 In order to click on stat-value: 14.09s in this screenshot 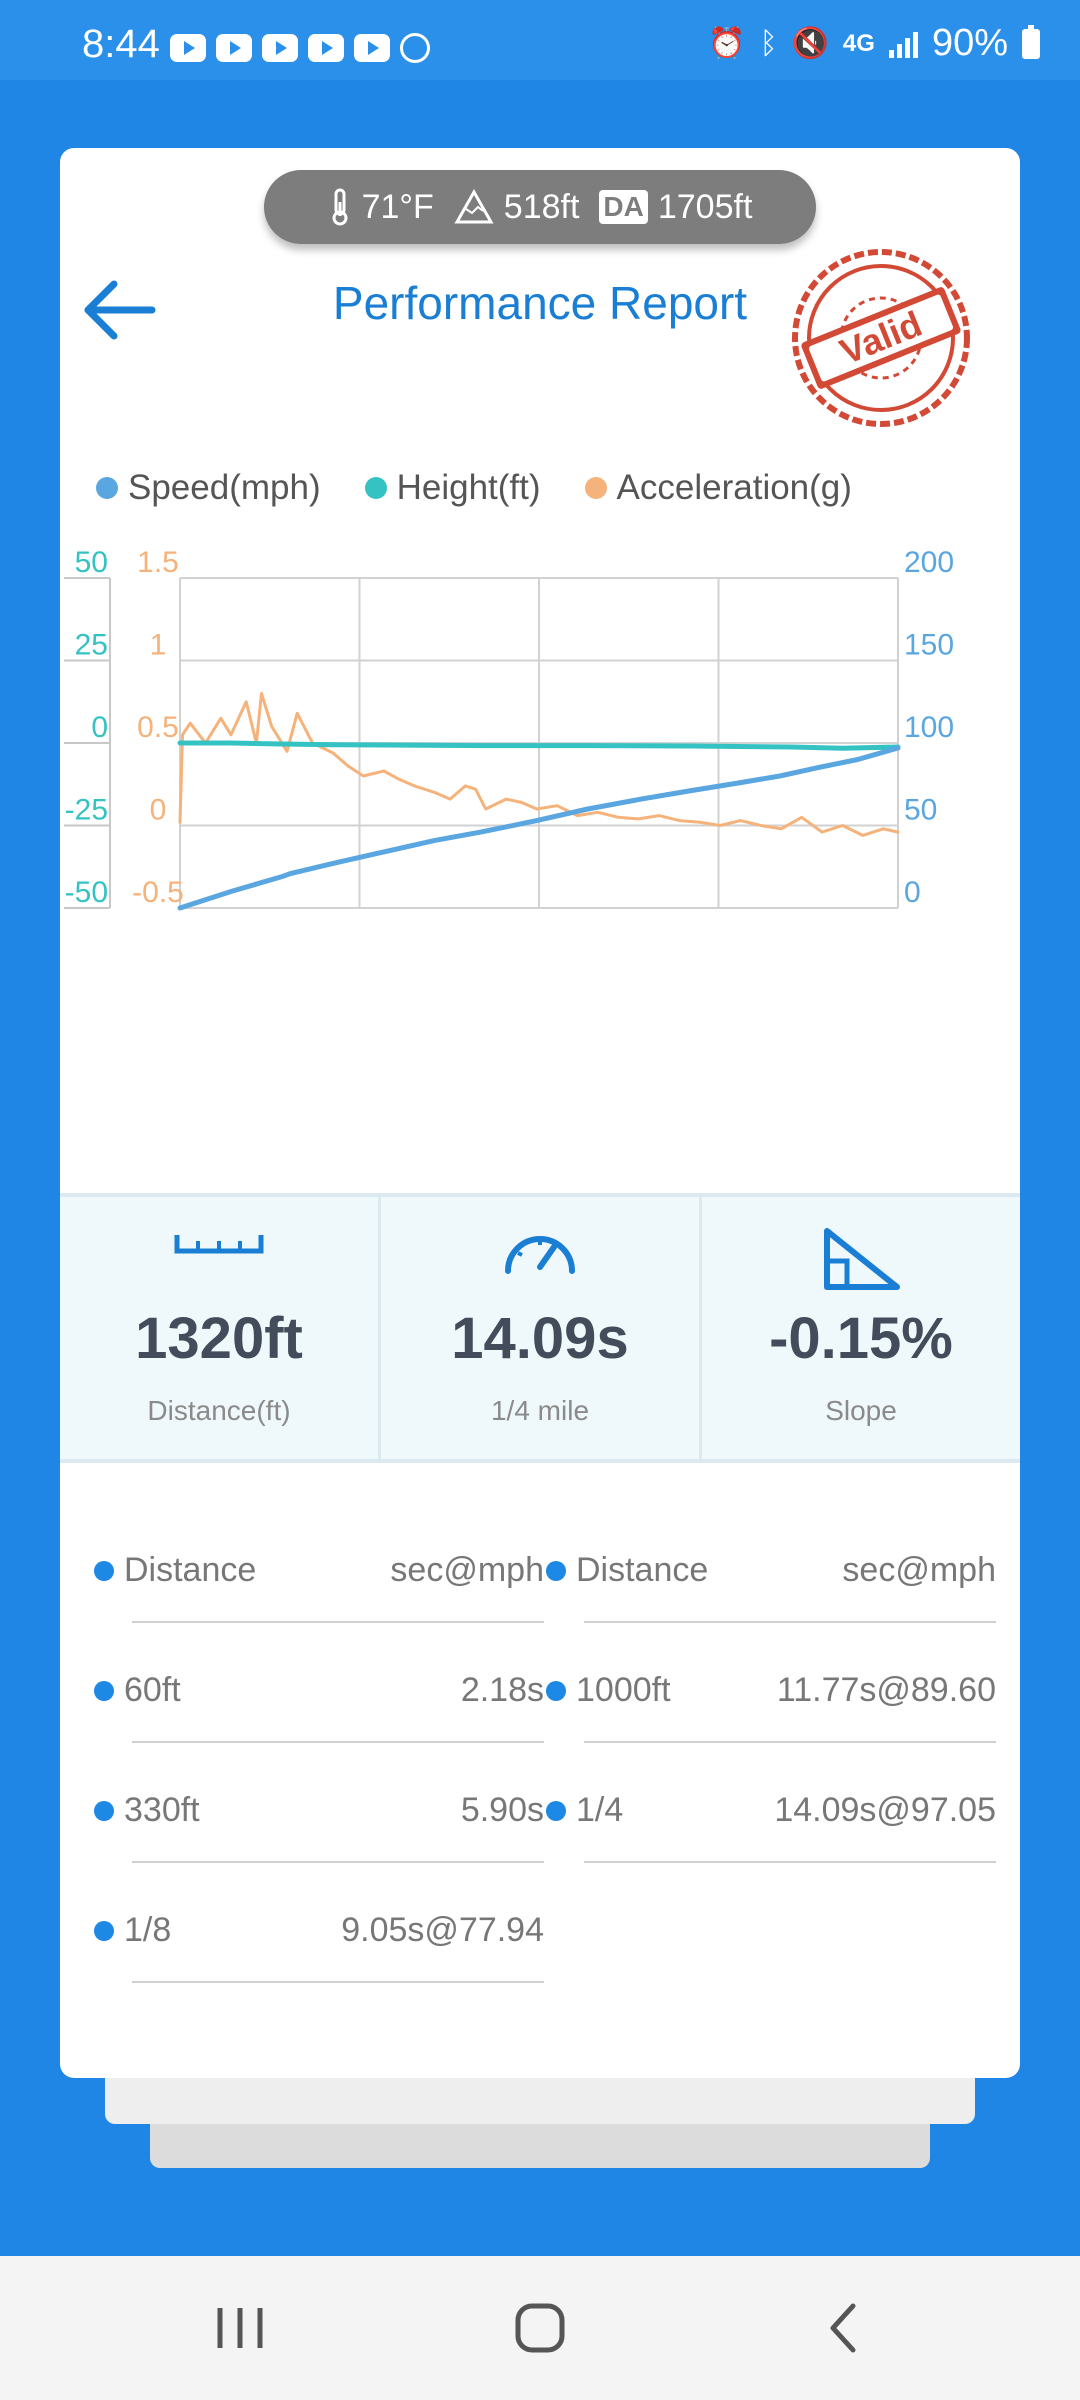, I will do `click(540, 1338)`.